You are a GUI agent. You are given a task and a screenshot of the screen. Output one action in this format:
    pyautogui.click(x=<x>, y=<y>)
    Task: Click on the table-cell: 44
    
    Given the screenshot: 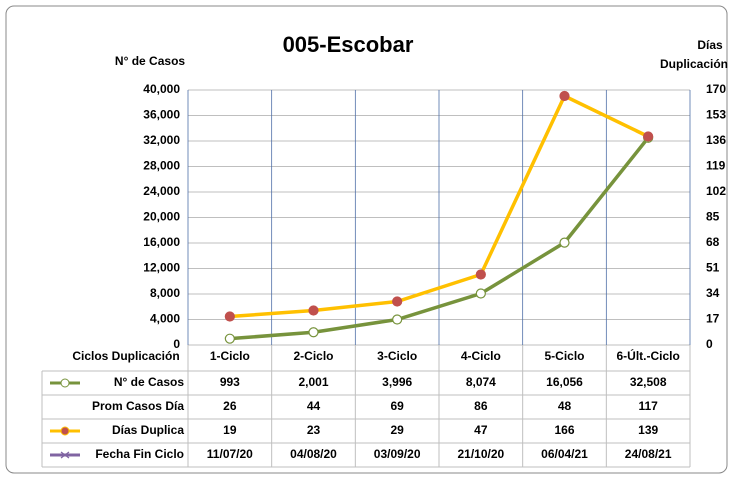 What is the action you would take?
    pyautogui.click(x=314, y=406)
    